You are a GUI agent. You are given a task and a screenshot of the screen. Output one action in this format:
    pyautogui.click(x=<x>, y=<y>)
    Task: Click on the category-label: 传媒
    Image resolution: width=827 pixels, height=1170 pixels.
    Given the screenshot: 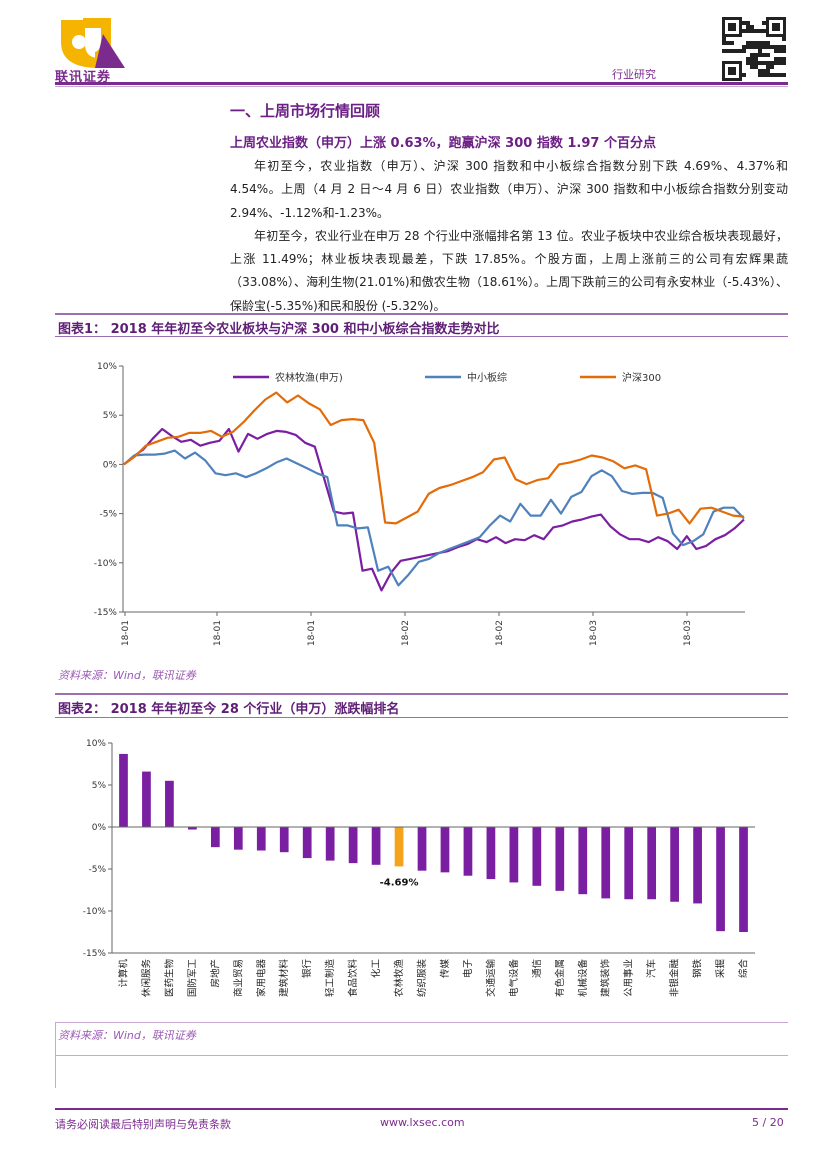 What is the action you would take?
    pyautogui.click(x=445, y=969)
    